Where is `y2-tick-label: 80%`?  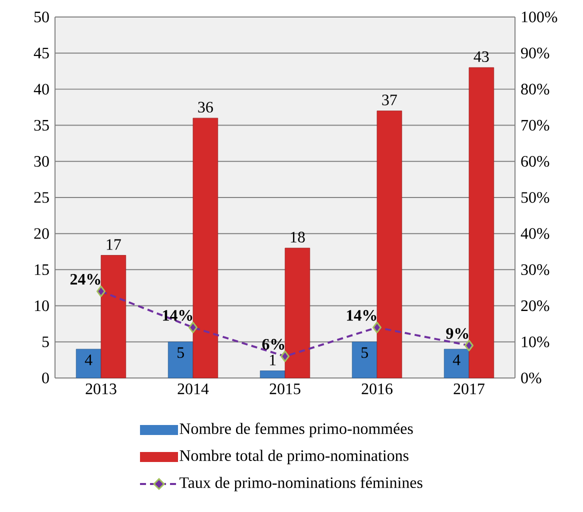
y2-tick-label: 80% is located at coordinates (535, 89).